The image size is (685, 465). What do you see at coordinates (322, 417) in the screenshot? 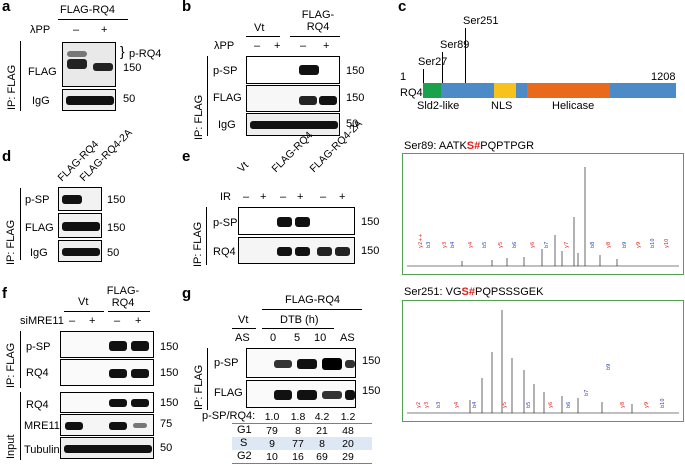
I see `ratio-value: 4.2` at bounding box center [322, 417].